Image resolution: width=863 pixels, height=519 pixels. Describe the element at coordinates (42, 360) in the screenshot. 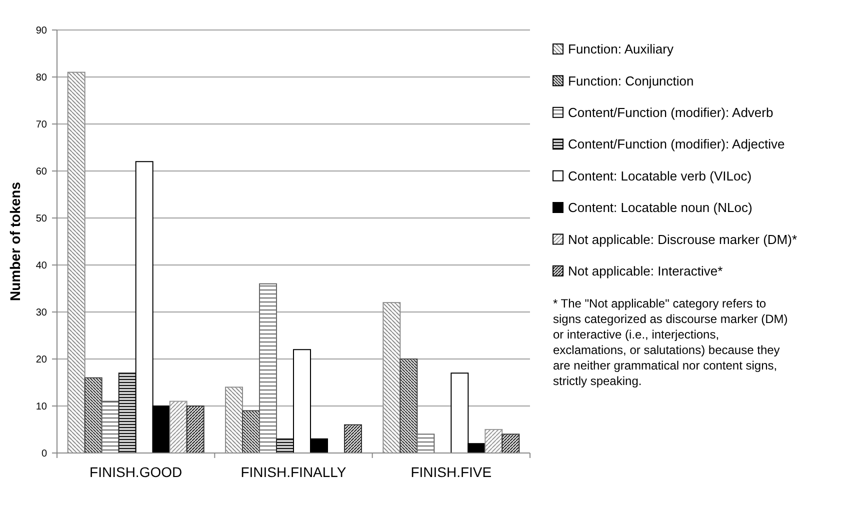

I see `y-tick-label: 20` at that location.